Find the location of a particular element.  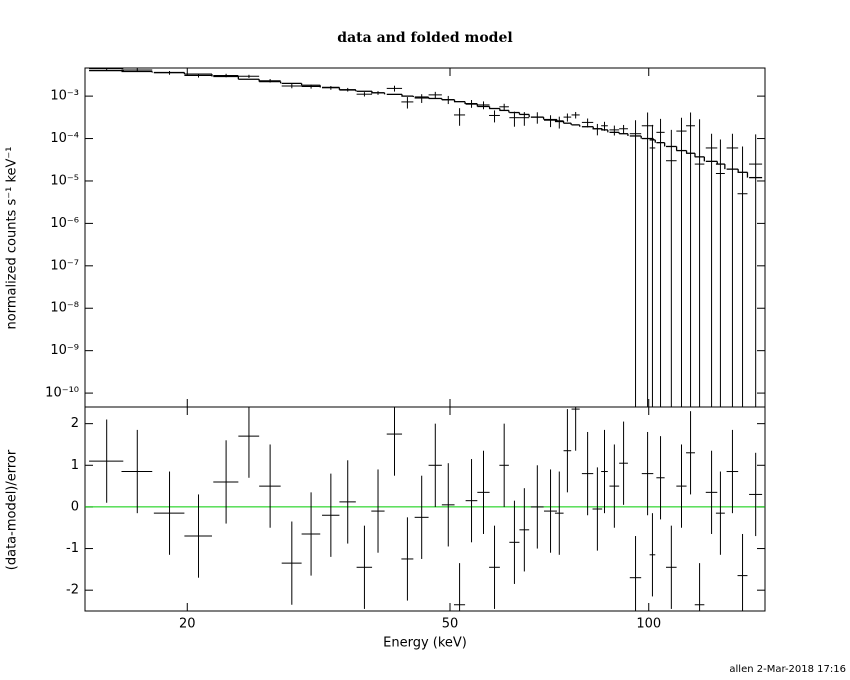

y-tick-label: 1 is located at coordinates (75, 465).